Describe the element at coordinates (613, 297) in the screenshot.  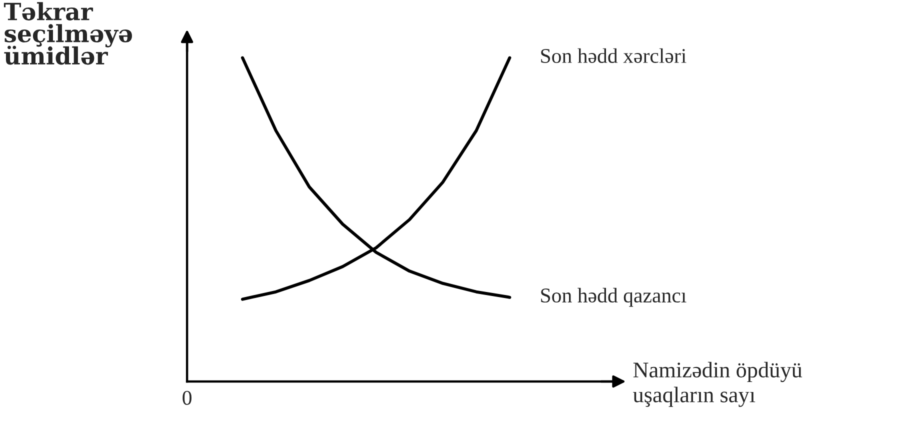
I see `series-label: Son hədd qazancı` at that location.